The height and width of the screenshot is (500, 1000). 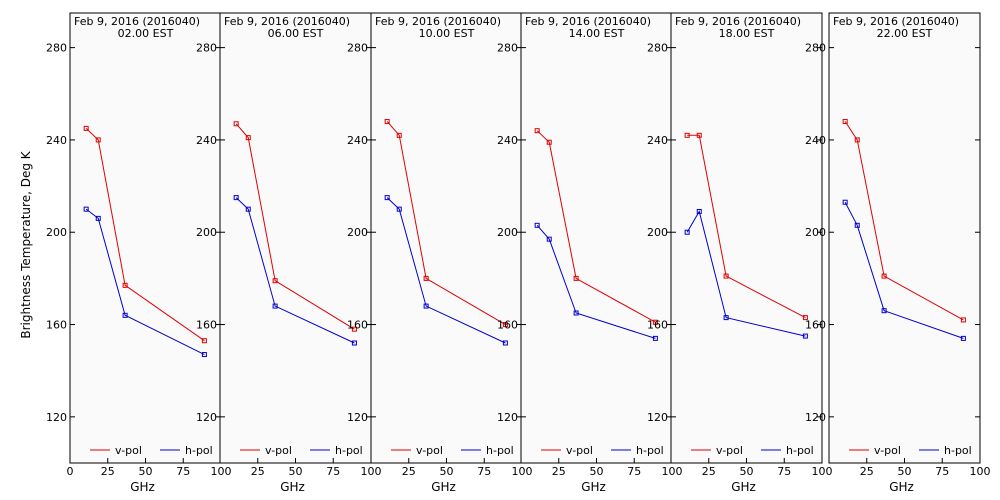 What do you see at coordinates (905, 33) in the screenshot?
I see `panel-subtitle: 22.00 EST` at bounding box center [905, 33].